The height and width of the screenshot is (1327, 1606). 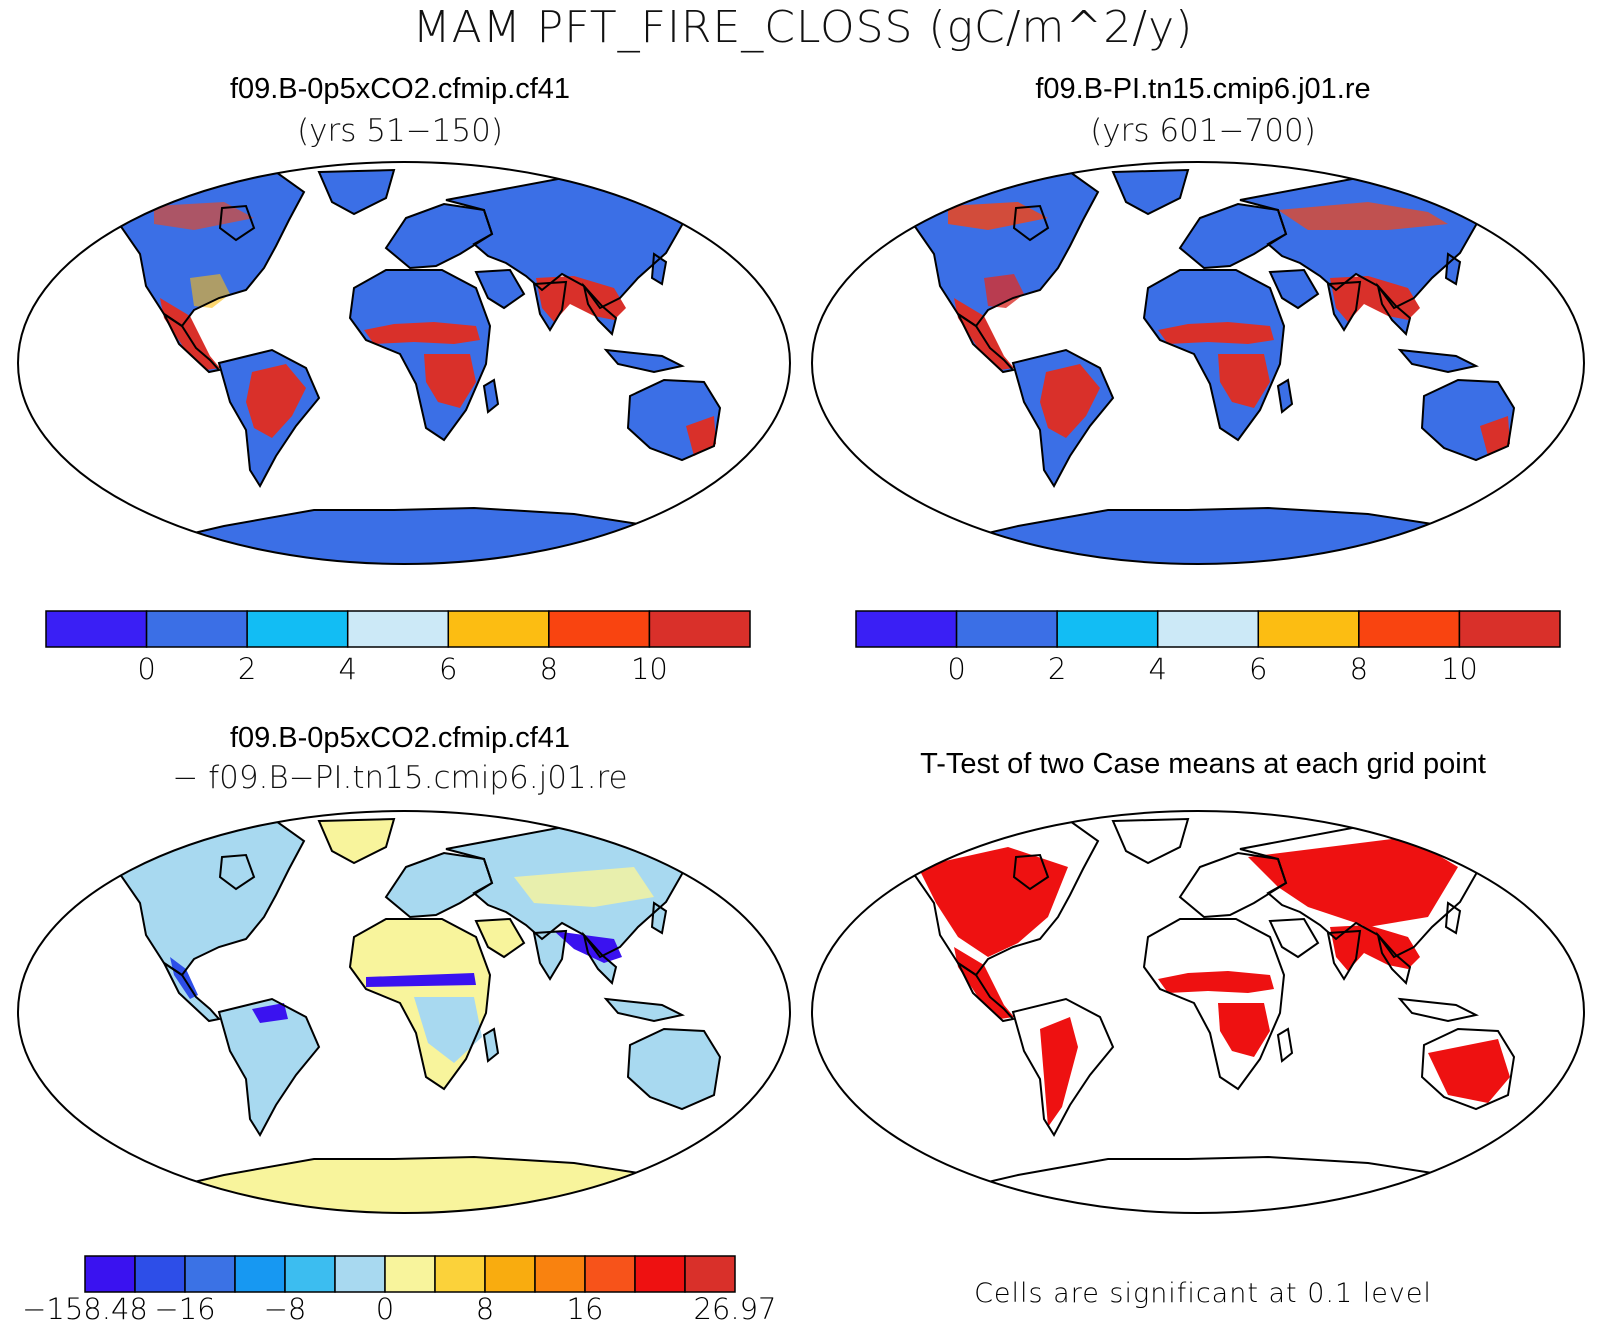 What do you see at coordinates (1150, 192) in the screenshot?
I see `coast-greenland` at bounding box center [1150, 192].